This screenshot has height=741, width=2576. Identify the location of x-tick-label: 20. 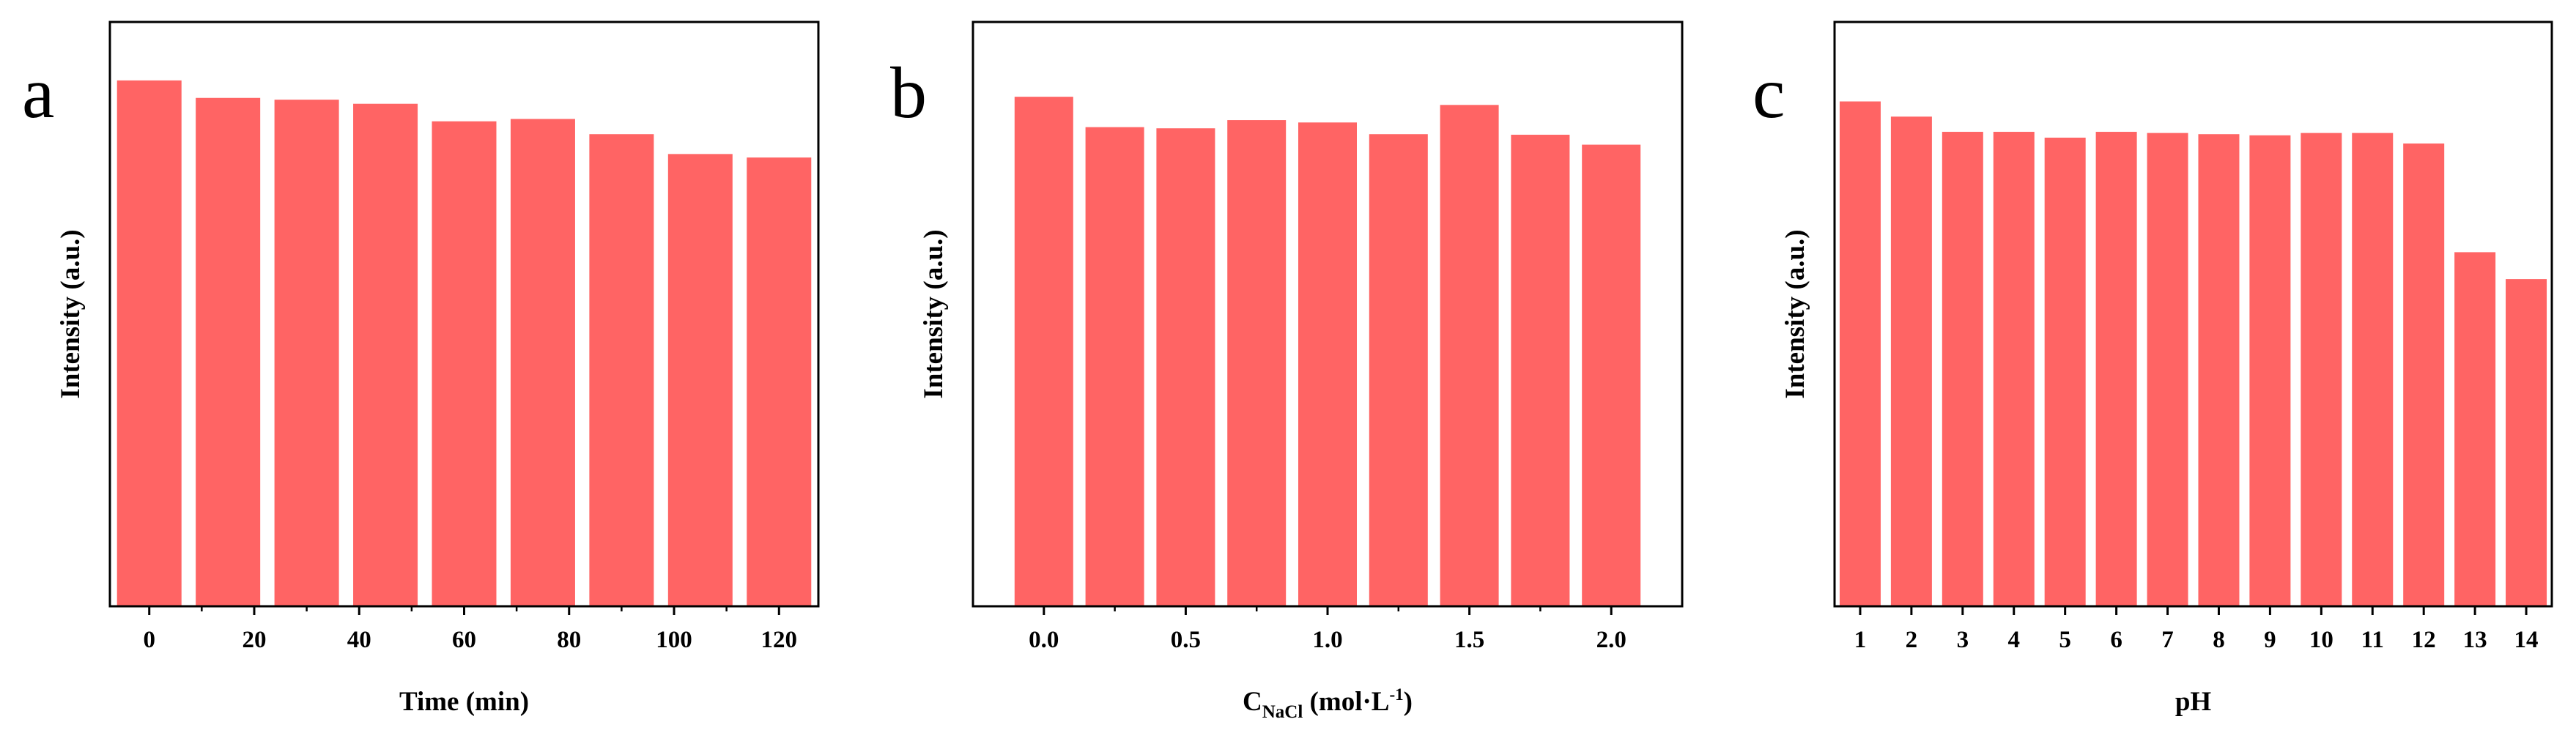
(254, 640).